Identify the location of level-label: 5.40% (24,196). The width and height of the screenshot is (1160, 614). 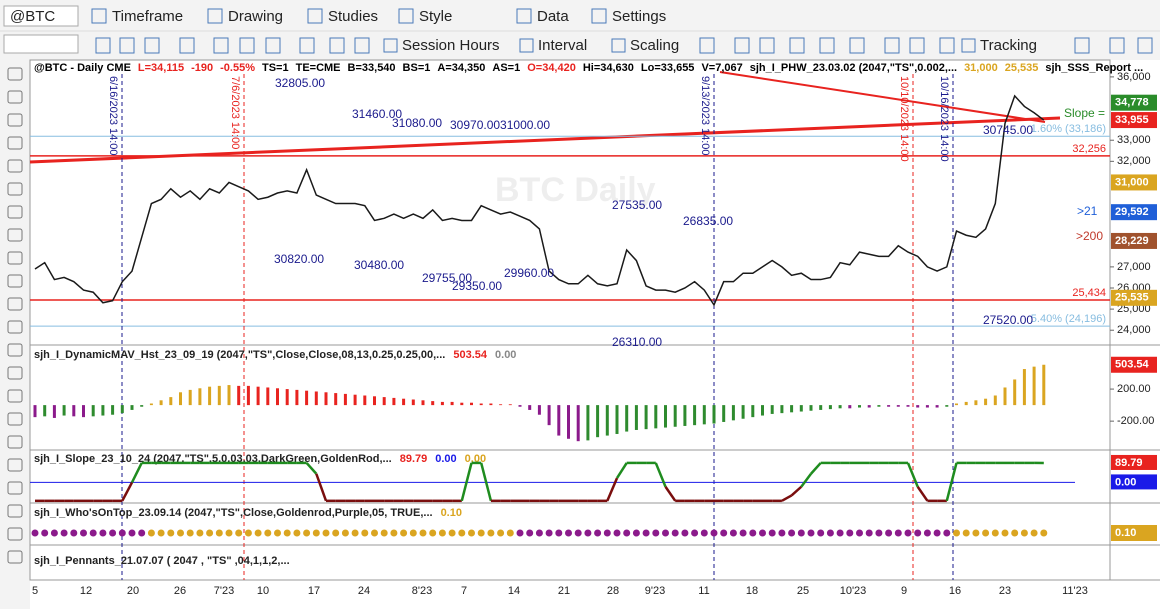
(1068, 319).